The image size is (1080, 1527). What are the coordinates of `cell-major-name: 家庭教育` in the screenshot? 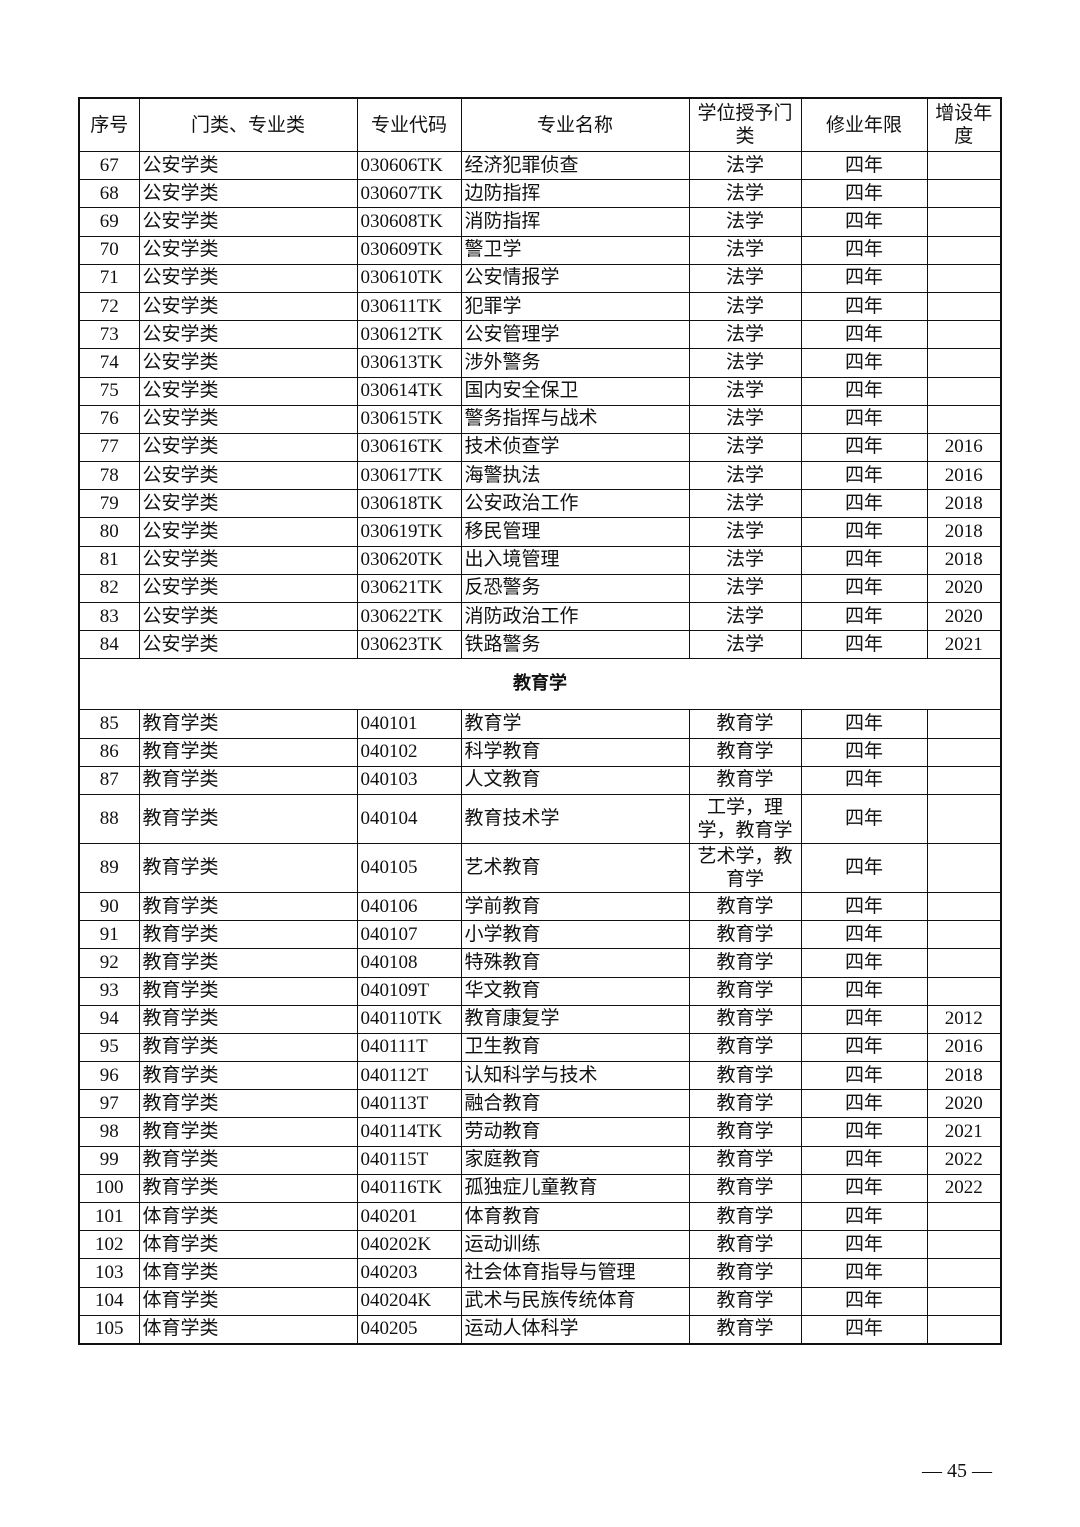 It's located at (575, 1160).